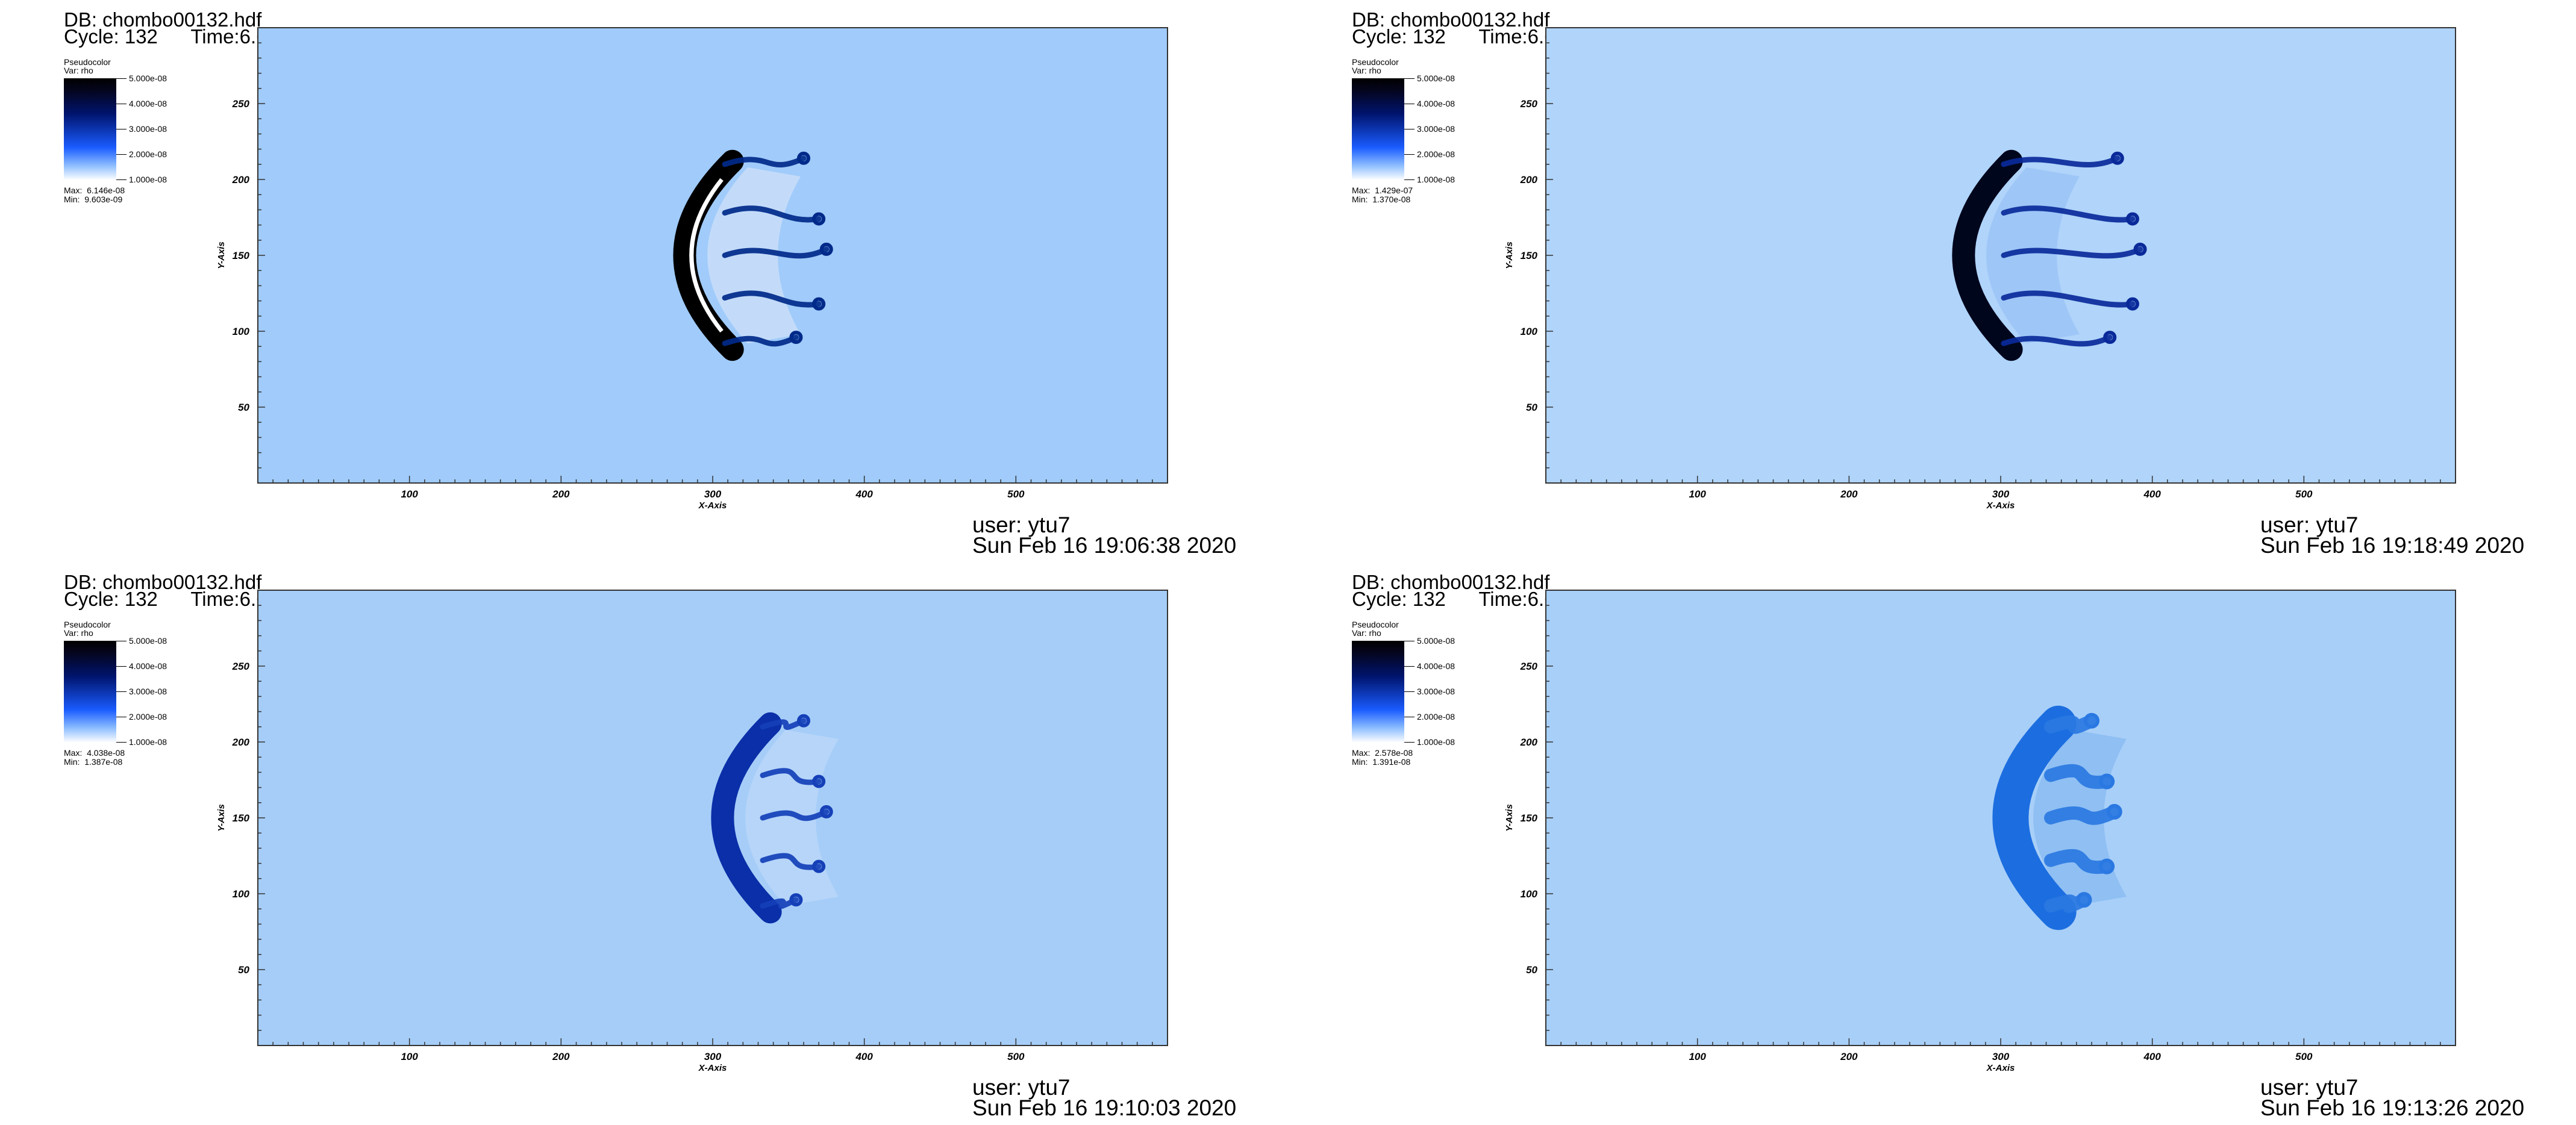 This screenshot has width=2576, height=1125. I want to click on max-value: Max: 1.429e-07, so click(1383, 190).